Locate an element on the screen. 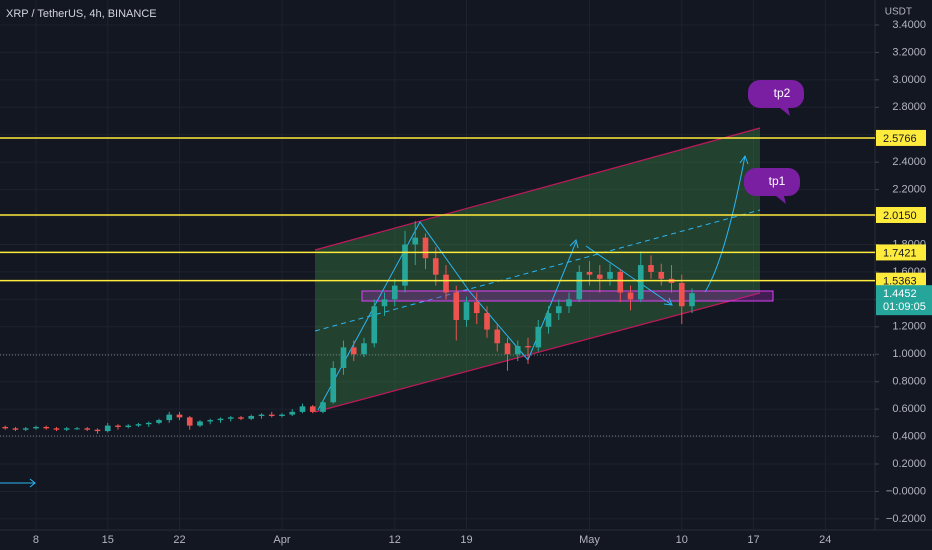 The width and height of the screenshot is (932, 550). channel-bottom is located at coordinates (537, 352).